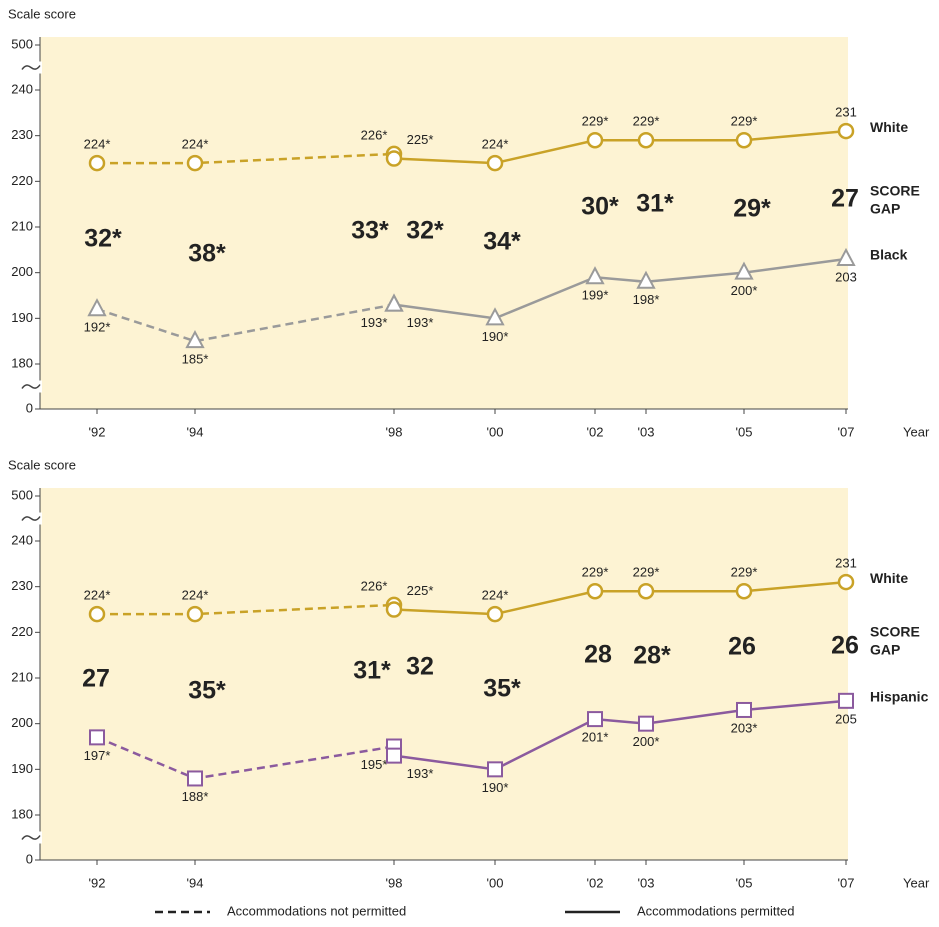 The image size is (939, 927). Describe the element at coordinates (495, 882) in the screenshot. I see `x-tick-label: '00` at that location.